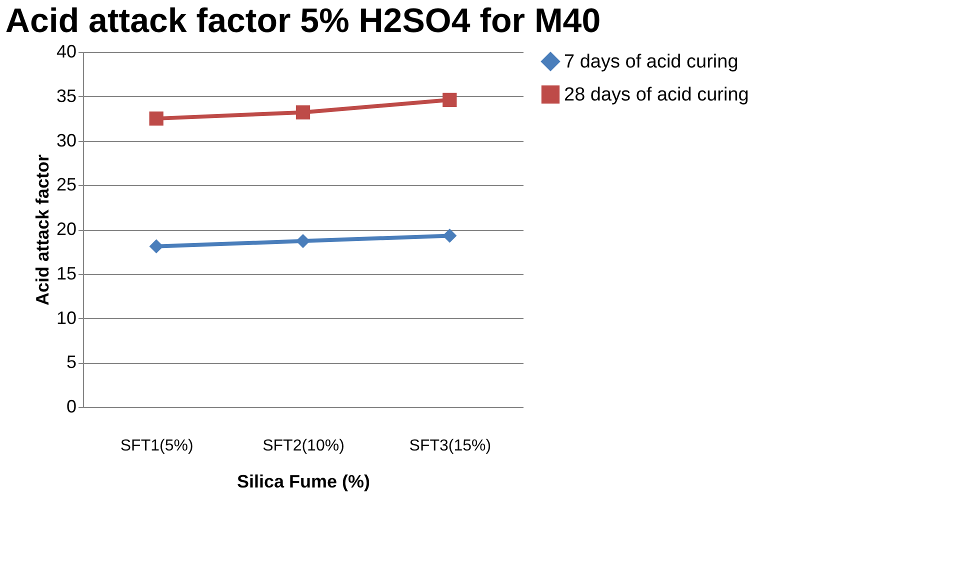 The width and height of the screenshot is (958, 577). What do you see at coordinates (66, 184) in the screenshot?
I see `y-tick-label: 25` at bounding box center [66, 184].